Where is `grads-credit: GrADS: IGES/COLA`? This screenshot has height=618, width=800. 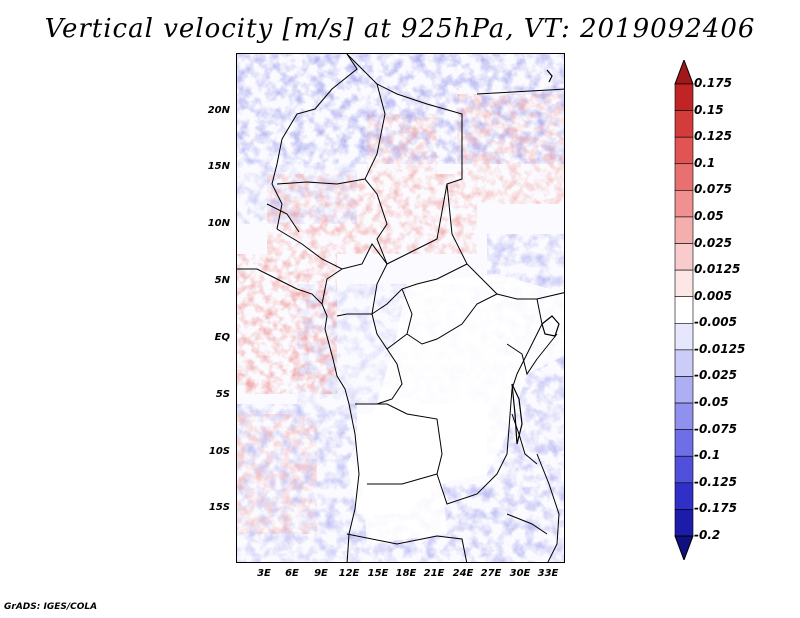
grads-credit: GrADS: IGES/COLA is located at coordinates (51, 607).